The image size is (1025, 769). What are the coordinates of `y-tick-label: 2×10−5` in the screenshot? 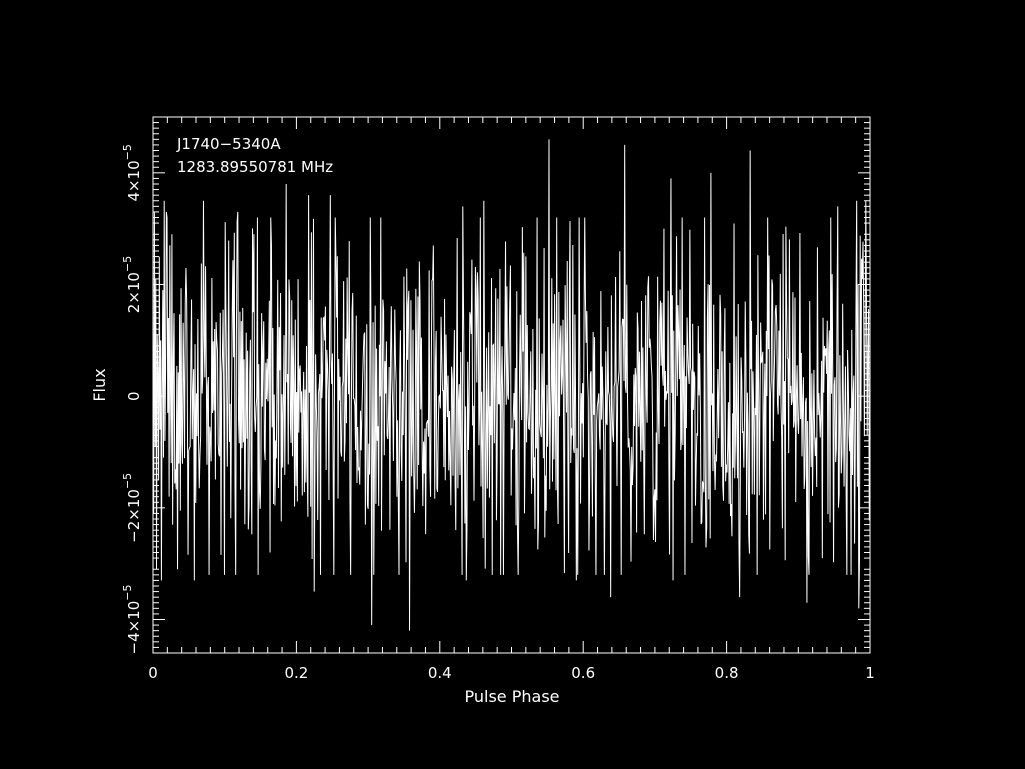 It's located at (132, 284).